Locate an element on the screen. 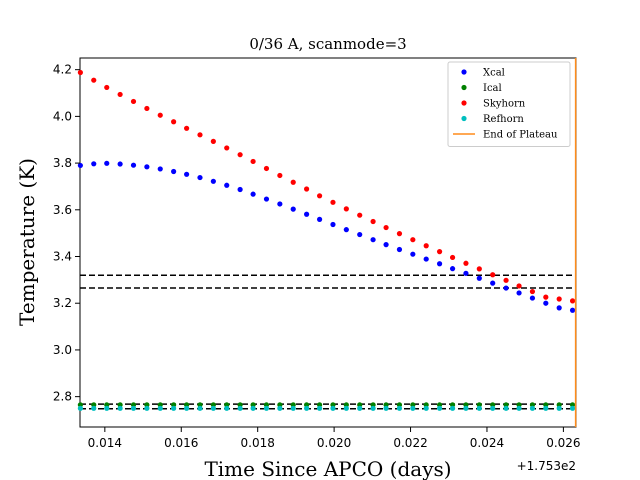 The width and height of the screenshot is (640, 480). legend-label-3: Refhorn is located at coordinates (503, 119).